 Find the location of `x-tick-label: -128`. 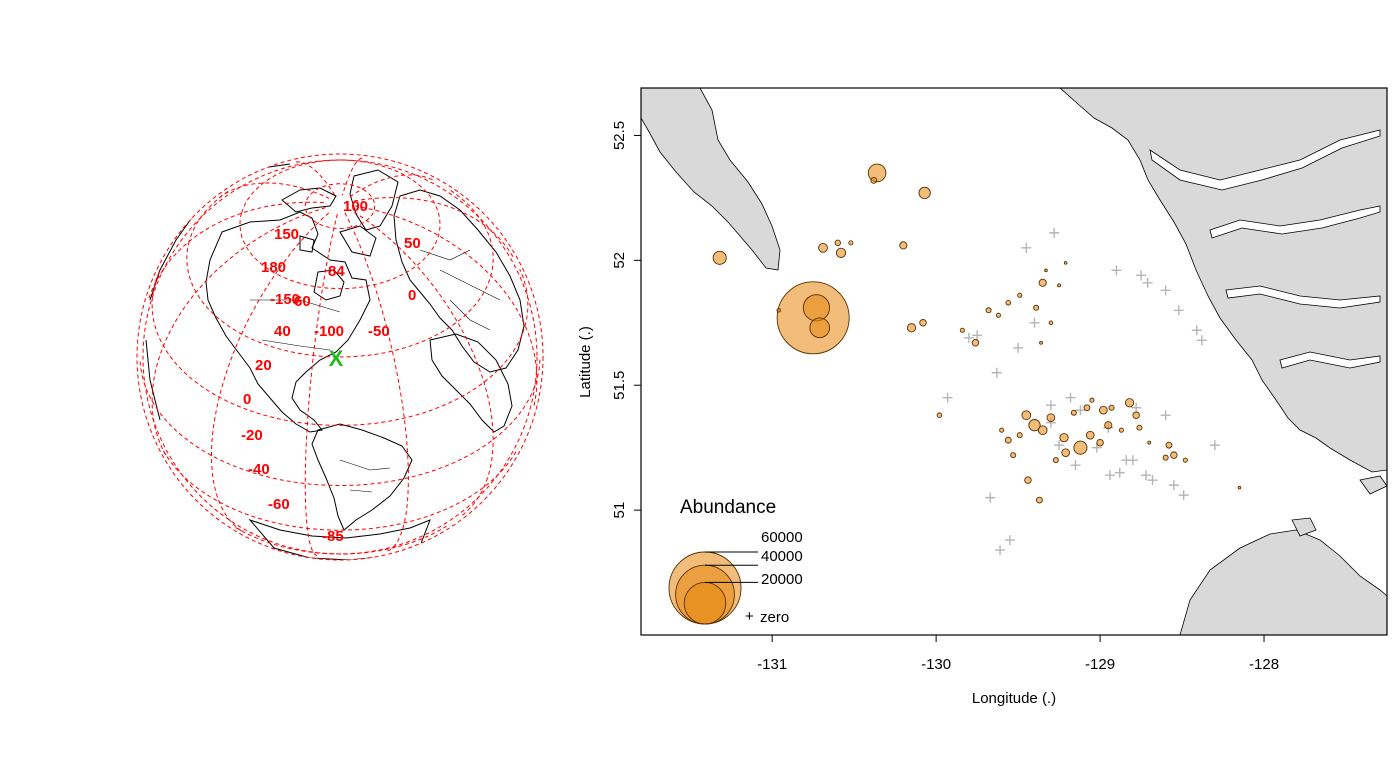

x-tick-label: -128 is located at coordinates (1264, 664).